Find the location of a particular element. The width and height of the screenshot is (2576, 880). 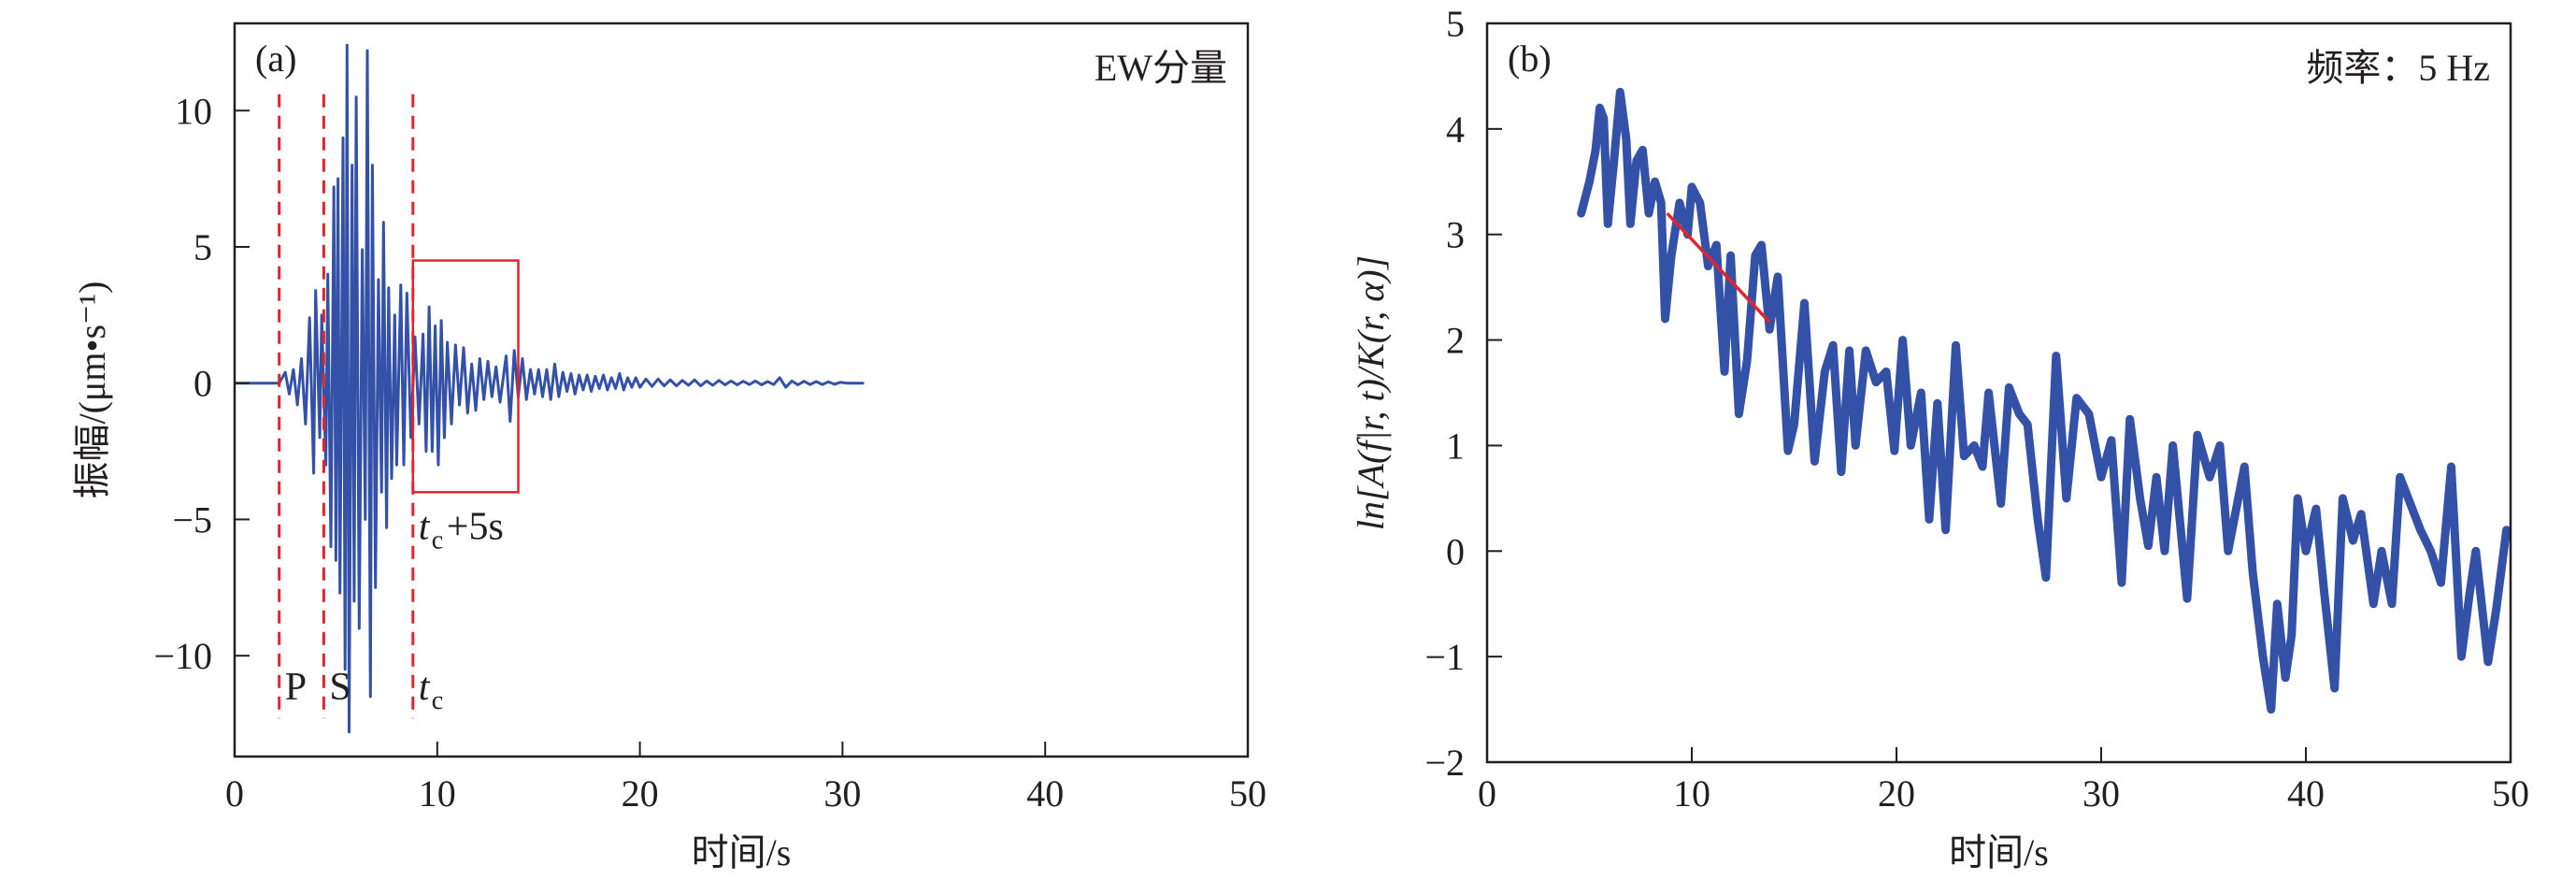

fit-line is located at coordinates (1718, 267).